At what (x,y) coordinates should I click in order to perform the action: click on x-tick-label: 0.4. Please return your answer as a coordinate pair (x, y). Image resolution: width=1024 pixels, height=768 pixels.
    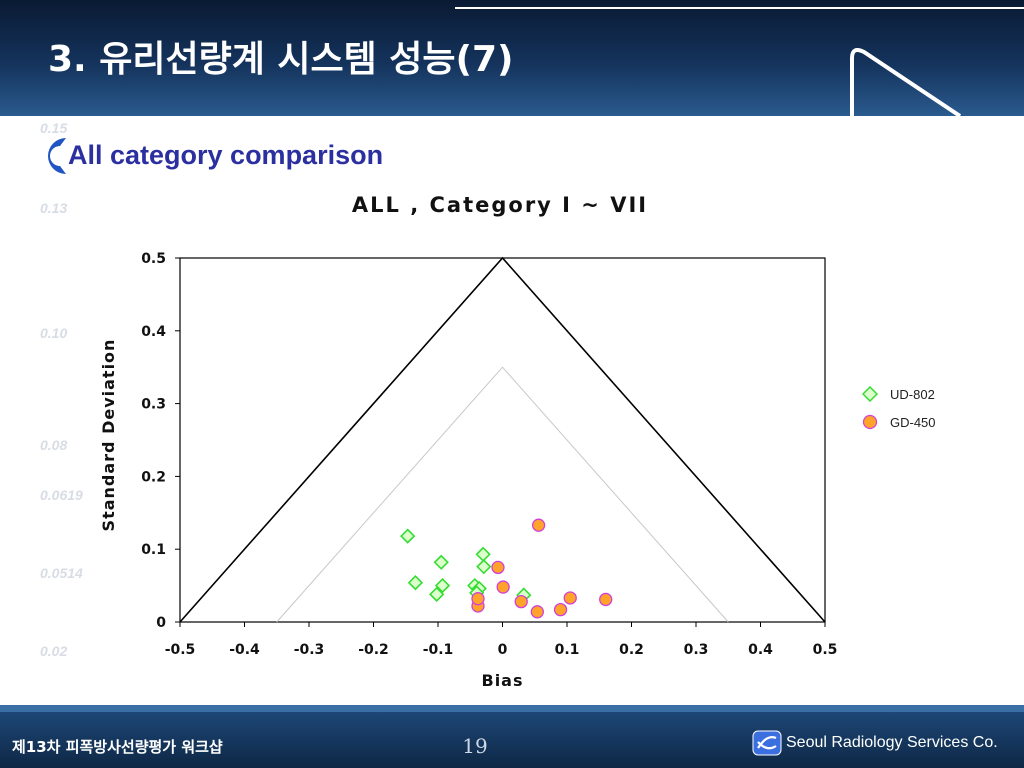
    Looking at the image, I should click on (760, 650).